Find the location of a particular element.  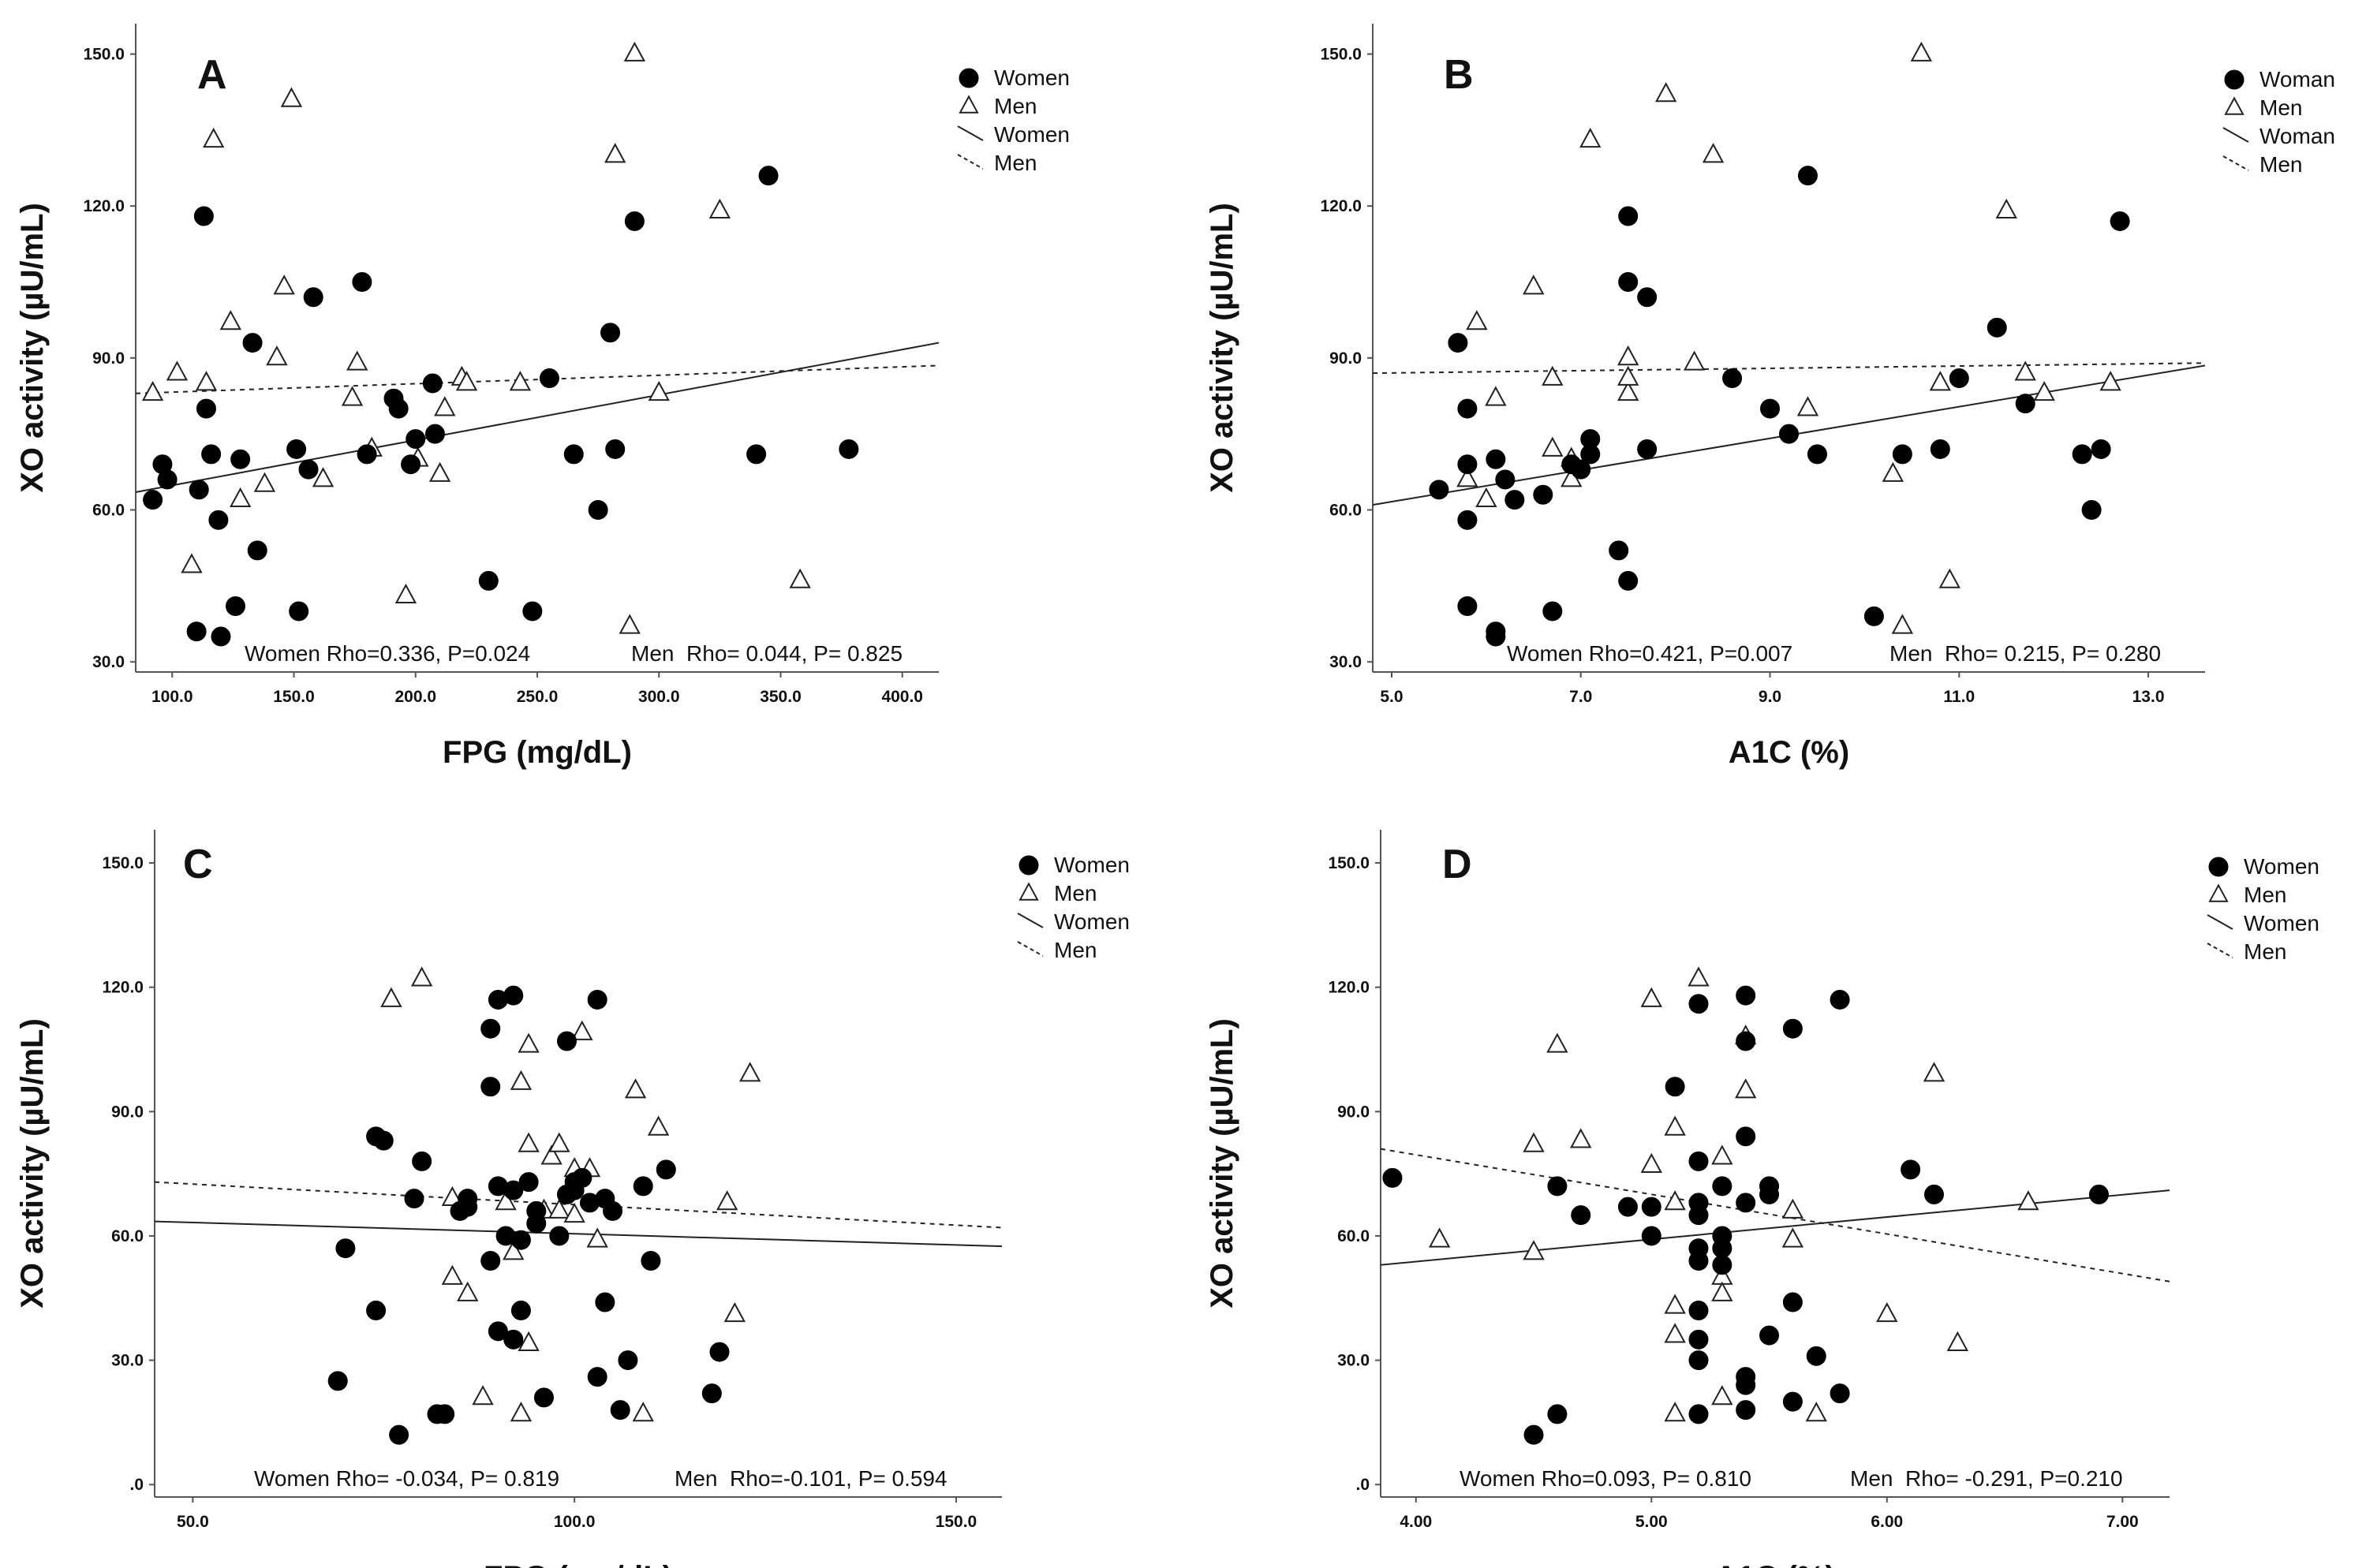

x-axis-title: A1C (%) is located at coordinates (1774, 1564).